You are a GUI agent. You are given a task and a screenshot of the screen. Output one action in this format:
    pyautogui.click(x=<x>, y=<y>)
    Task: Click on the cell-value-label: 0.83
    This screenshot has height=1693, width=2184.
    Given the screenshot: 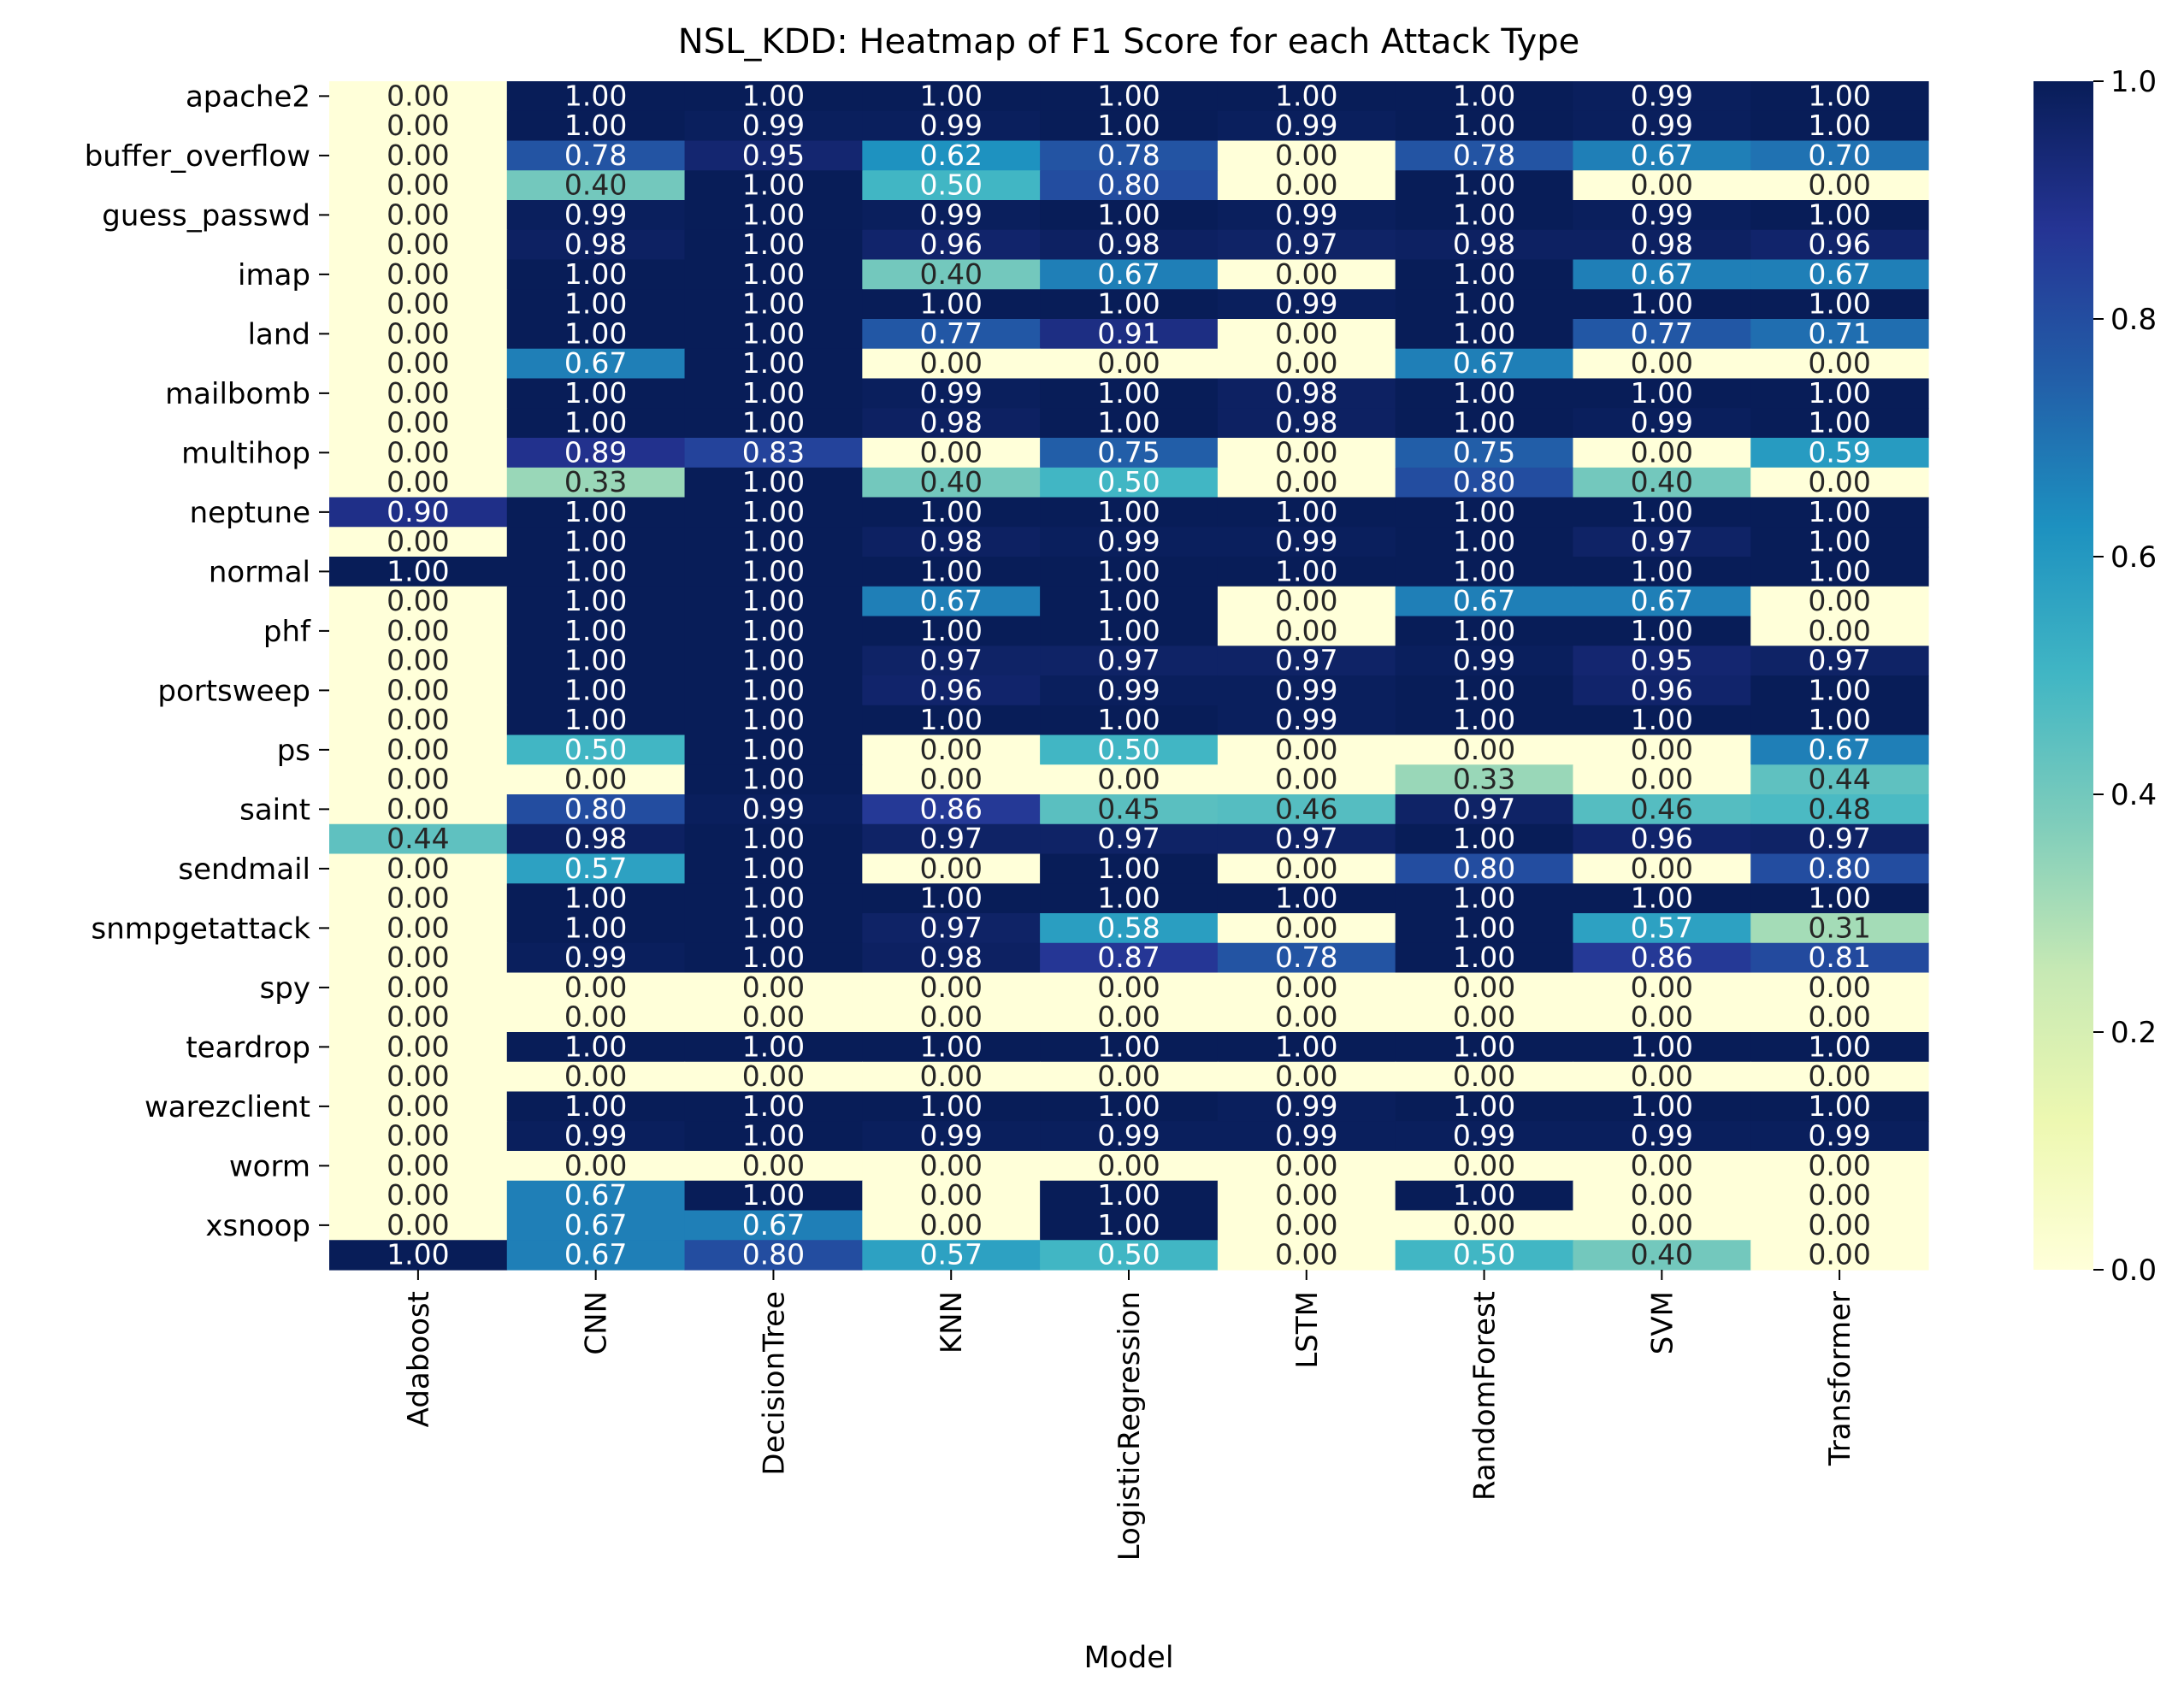 What is the action you would take?
    pyautogui.click(x=773, y=452)
    